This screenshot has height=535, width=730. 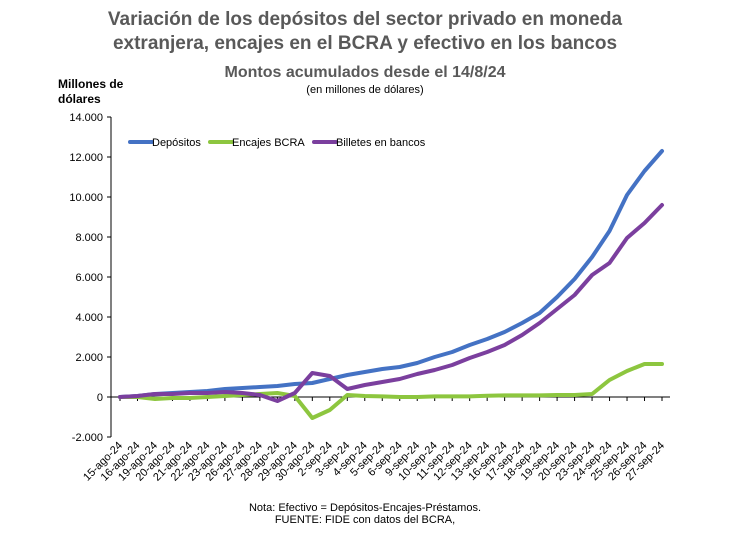 What do you see at coordinates (365, 520) in the screenshot?
I see `footer-source: FUENTE: FIDE con datos del BCRA,` at bounding box center [365, 520].